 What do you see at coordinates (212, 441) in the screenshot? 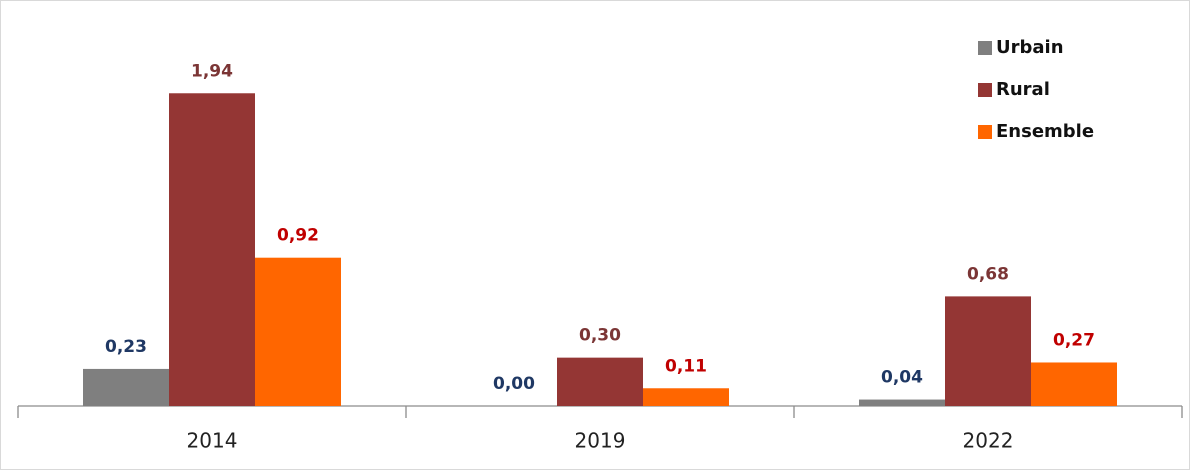
I see `x-tick-label: 2014` at bounding box center [212, 441].